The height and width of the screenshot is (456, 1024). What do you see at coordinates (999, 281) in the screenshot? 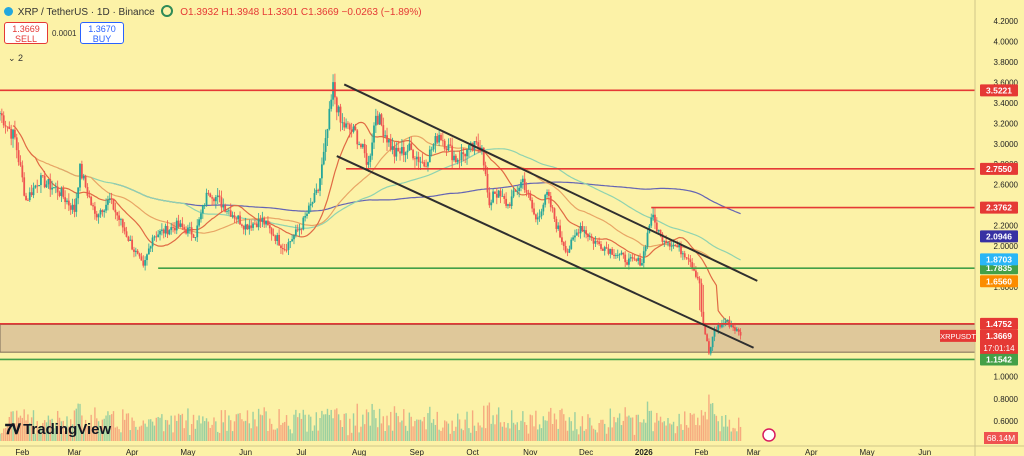
I see `ma-tag` at bounding box center [999, 281].